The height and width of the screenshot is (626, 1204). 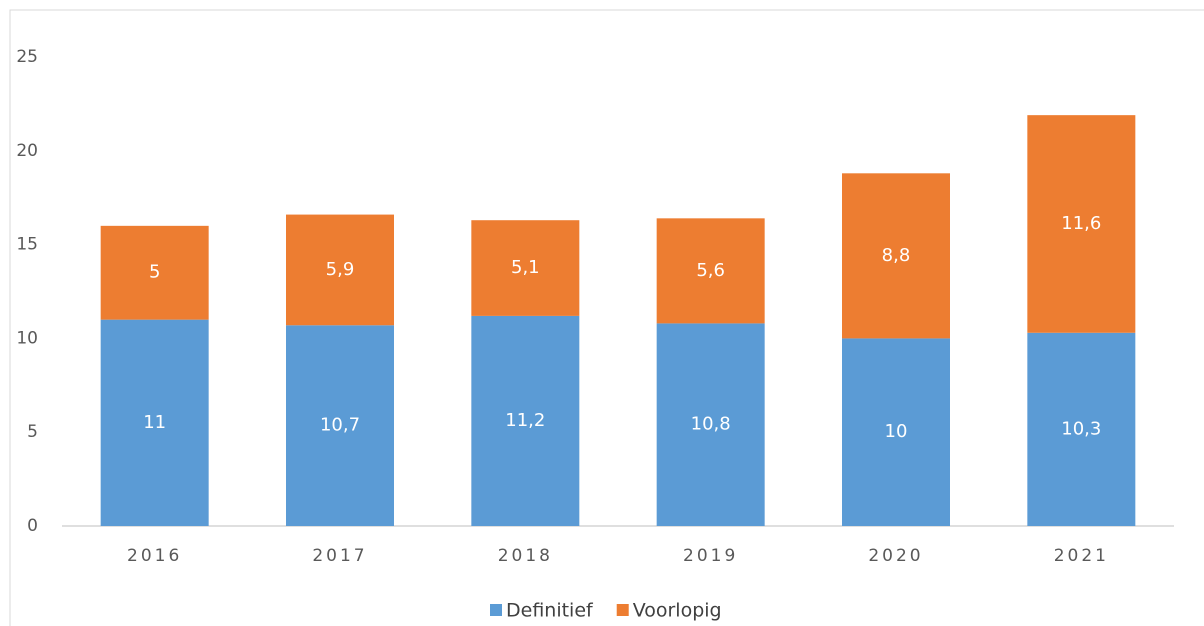 What do you see at coordinates (154, 556) in the screenshot?
I see `x-tick-label: 2016` at bounding box center [154, 556].